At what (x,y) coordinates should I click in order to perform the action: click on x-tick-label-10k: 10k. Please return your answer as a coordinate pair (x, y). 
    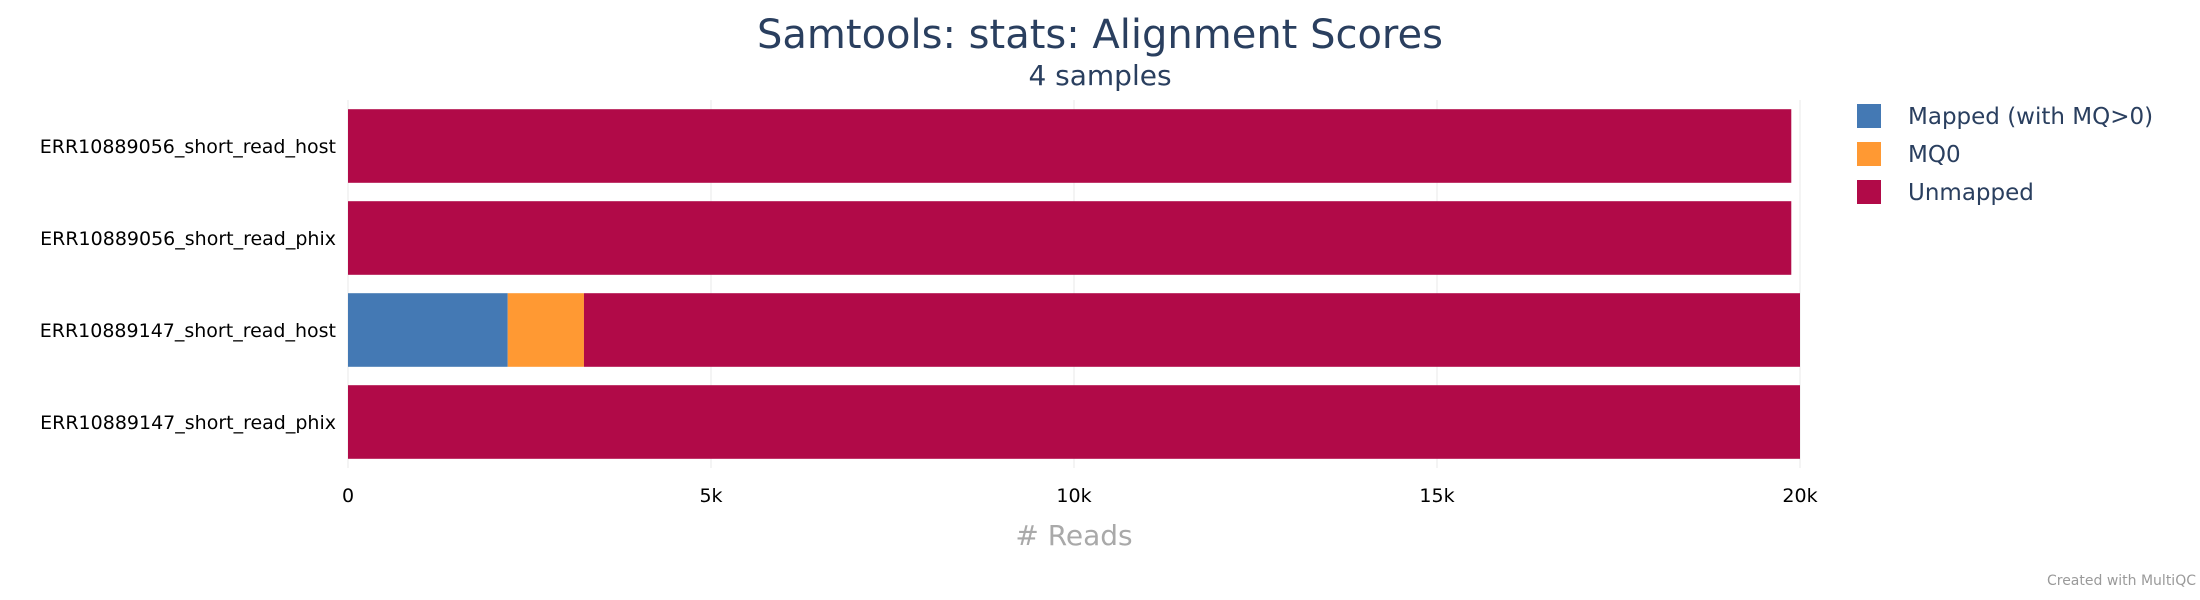
    Looking at the image, I should click on (1073, 496).